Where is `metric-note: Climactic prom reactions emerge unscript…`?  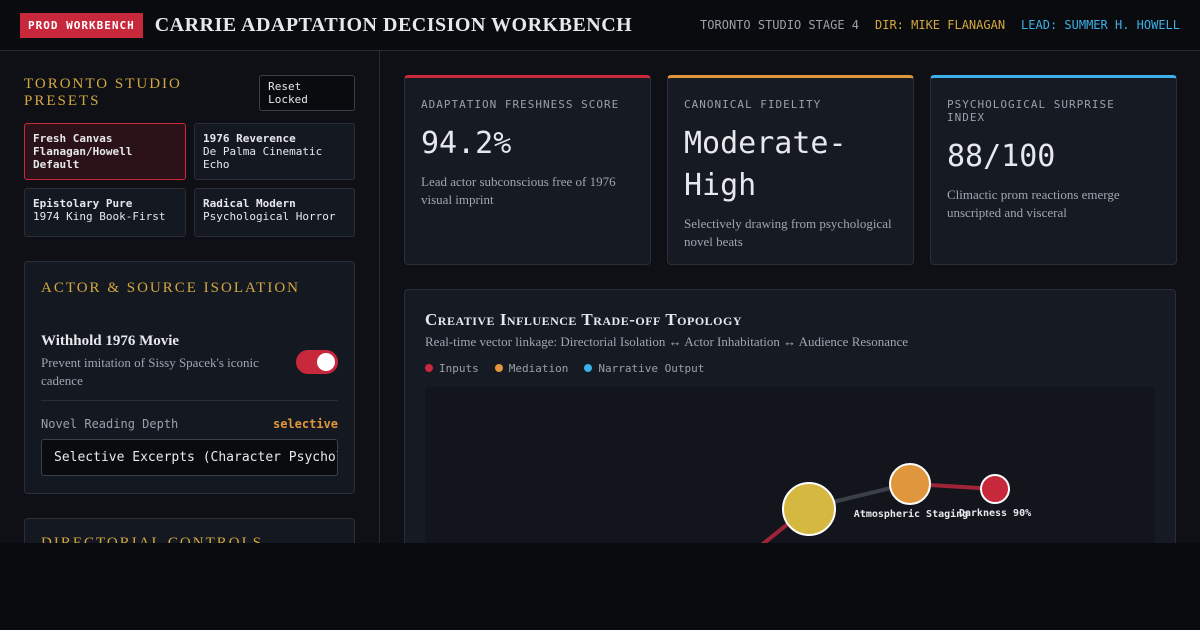
metric-note: Climactic prom reactions emerge unscript… is located at coordinates (1033, 203).